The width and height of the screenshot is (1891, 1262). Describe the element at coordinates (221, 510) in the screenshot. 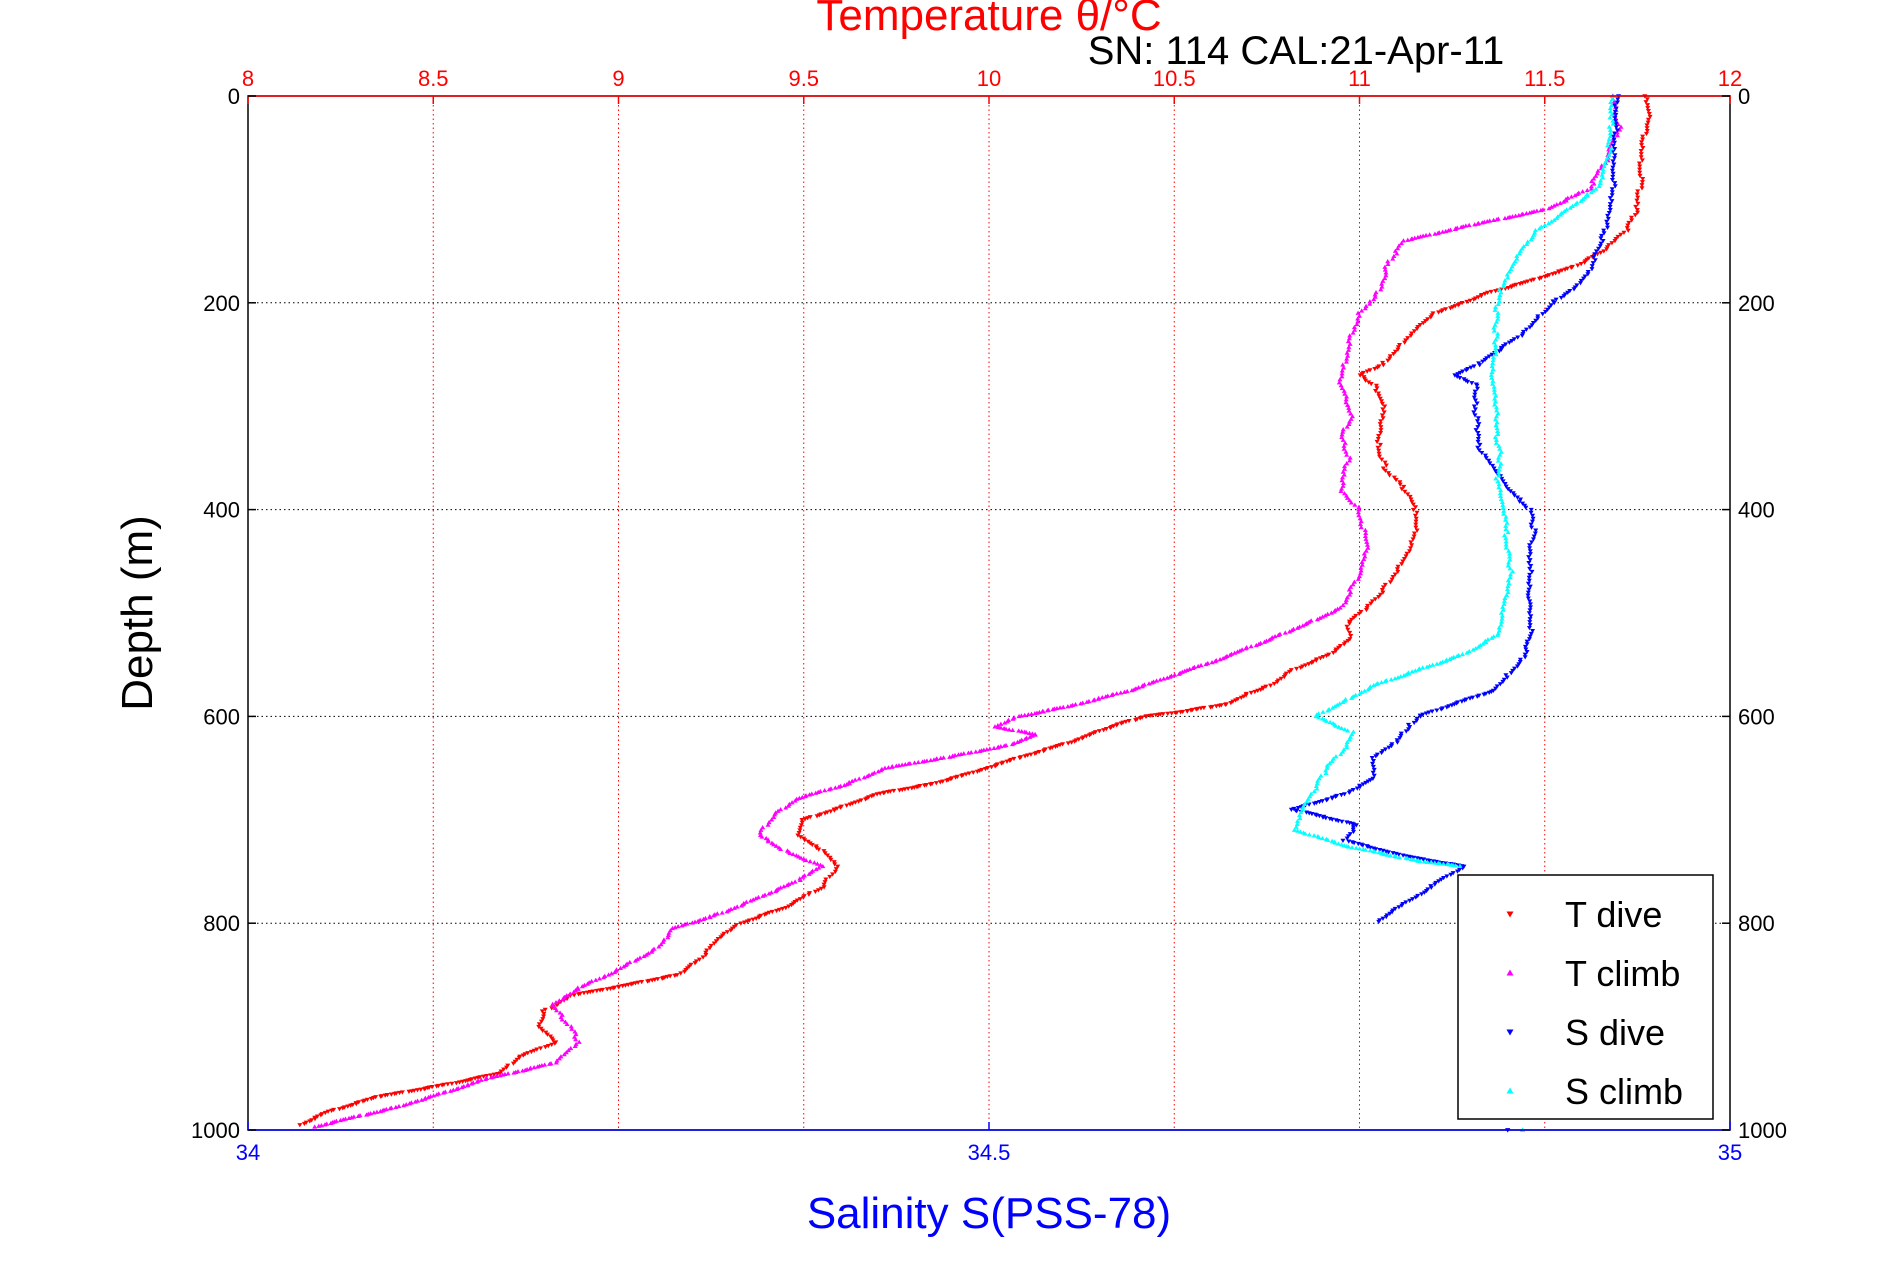

I see `depth-tick-label-left: 400` at that location.